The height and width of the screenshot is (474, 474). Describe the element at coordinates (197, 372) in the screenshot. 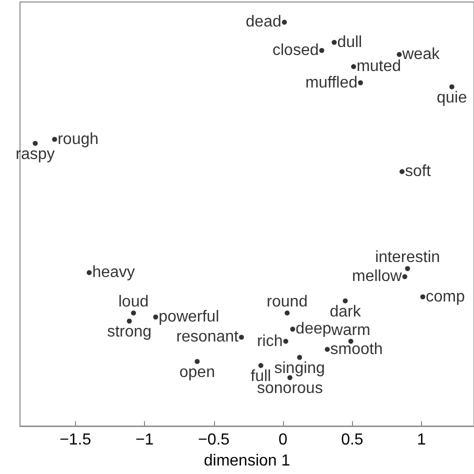

I see `annotation: open` at that location.